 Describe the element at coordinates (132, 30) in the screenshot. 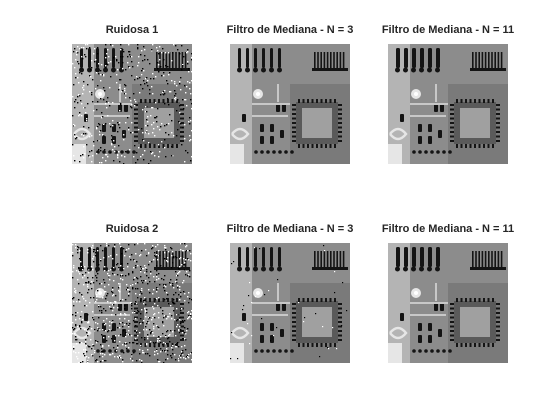

I see `subplot-title: Ruidosa 1` at that location.